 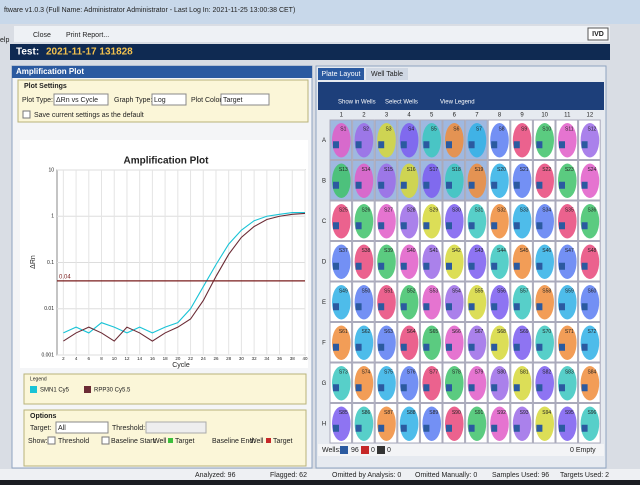 What do you see at coordinates (569, 210) in the screenshot?
I see `well-label: S35` at bounding box center [569, 210].